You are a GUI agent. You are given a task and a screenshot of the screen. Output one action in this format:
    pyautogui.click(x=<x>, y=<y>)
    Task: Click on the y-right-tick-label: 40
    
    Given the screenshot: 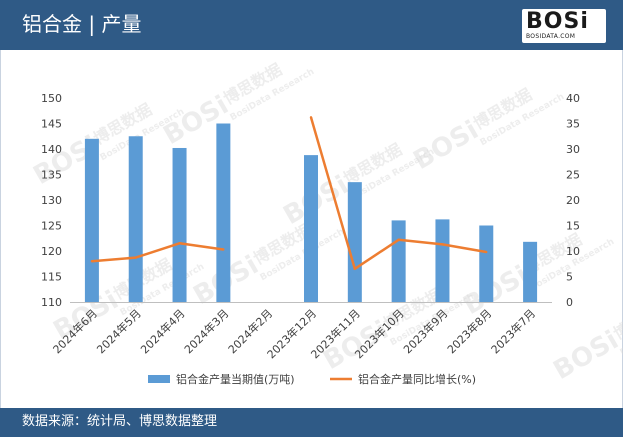 What is the action you would take?
    pyautogui.click(x=573, y=98)
    